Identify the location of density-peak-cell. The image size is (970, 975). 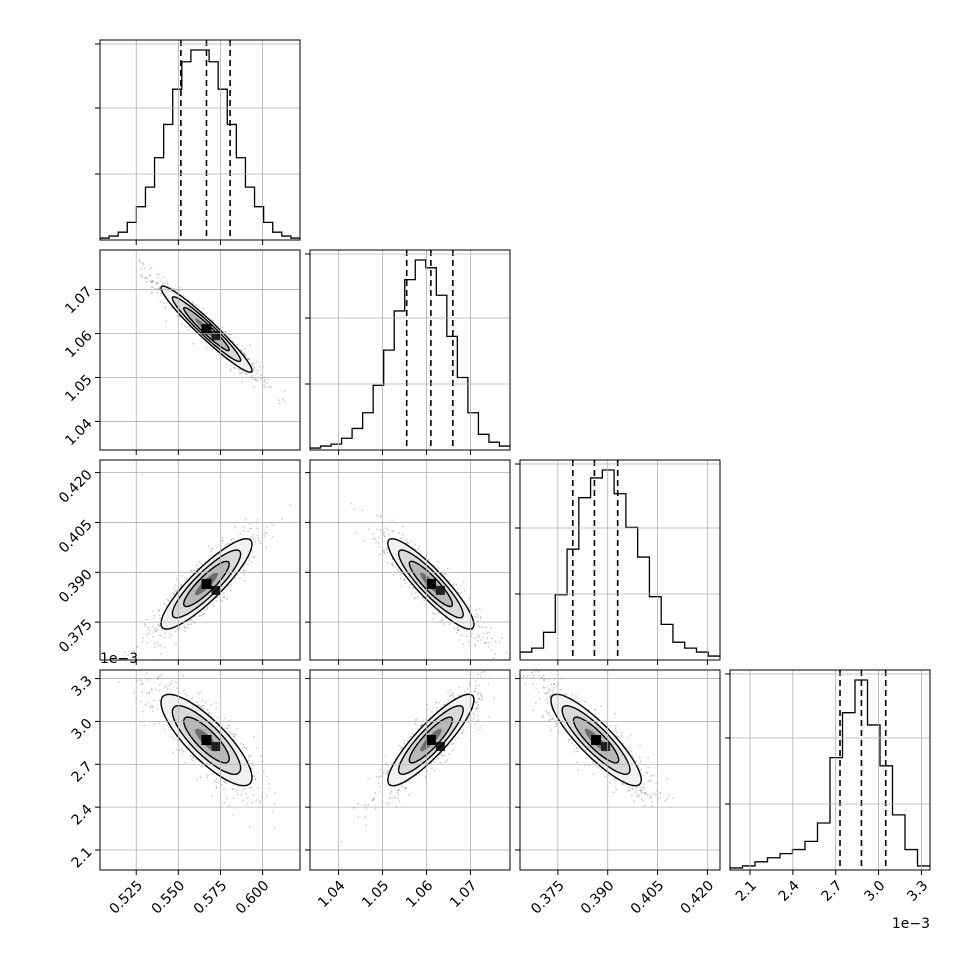
(206, 584).